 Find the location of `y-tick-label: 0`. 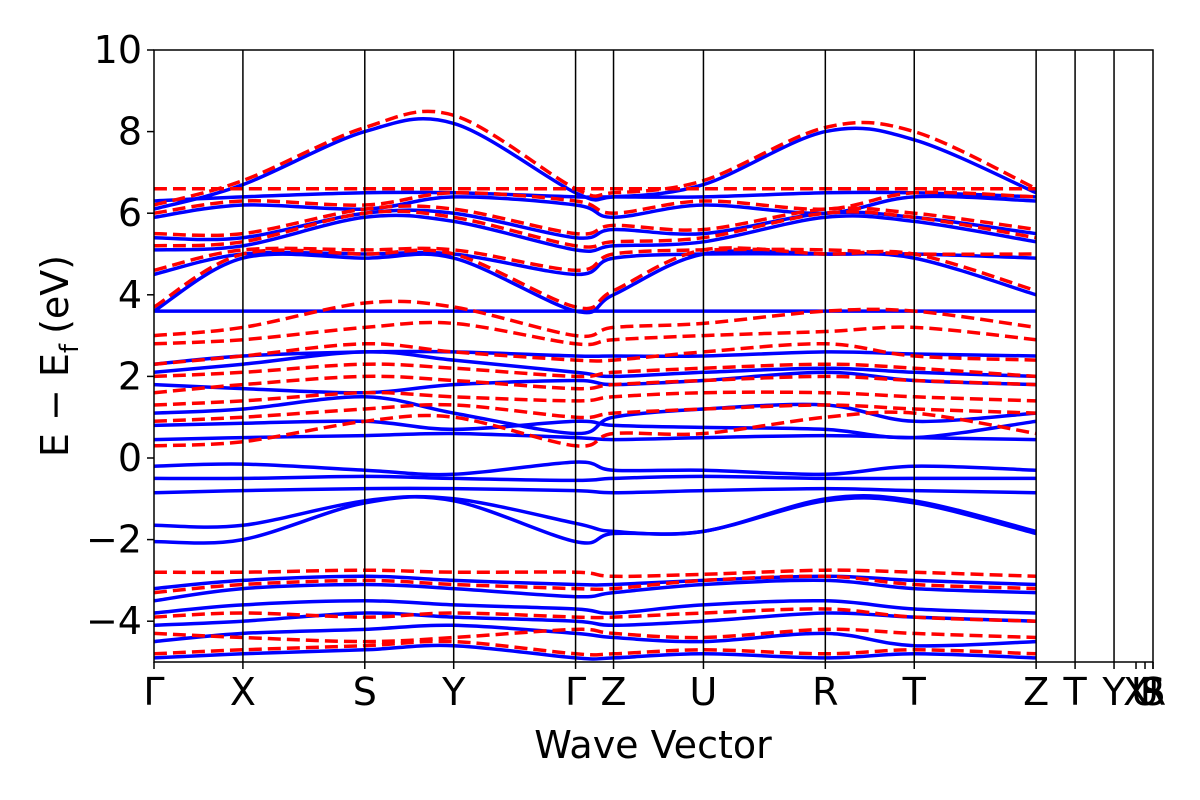

y-tick-label: 0 is located at coordinates (130, 458).